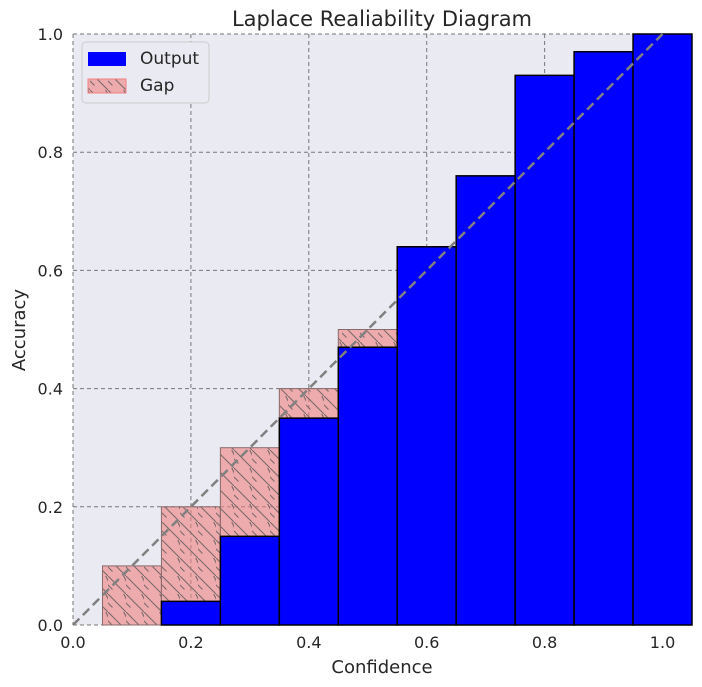 This screenshot has height=687, width=702. Describe the element at coordinates (367, 642) in the screenshot. I see `x-tick-labels: 0.0 0.2 0.4 0.6 0.8 1.0` at that location.